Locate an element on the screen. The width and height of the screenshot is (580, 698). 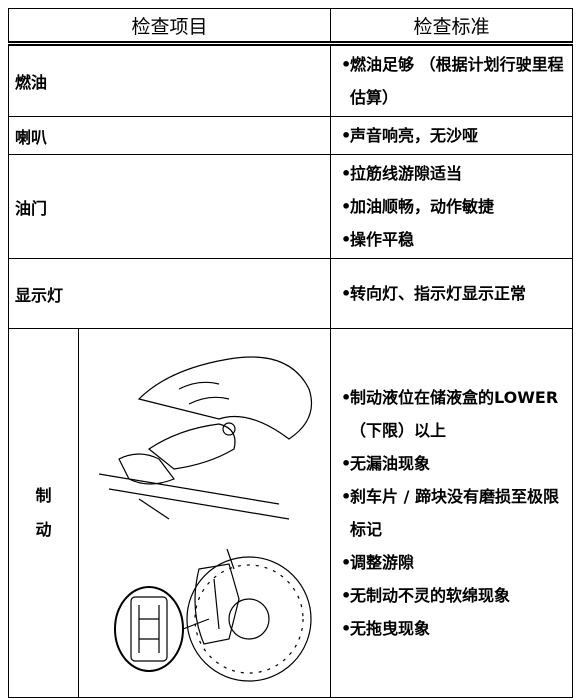
table-row: 喇叭 • 声音响亮，无沙哑 is located at coordinates (290, 135).